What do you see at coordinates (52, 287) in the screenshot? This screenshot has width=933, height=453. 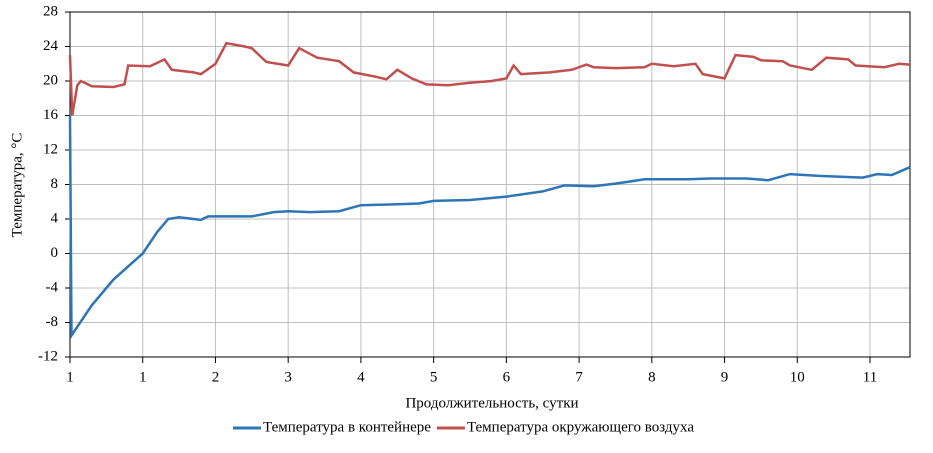 I see `y-tick-label: -4` at bounding box center [52, 287].